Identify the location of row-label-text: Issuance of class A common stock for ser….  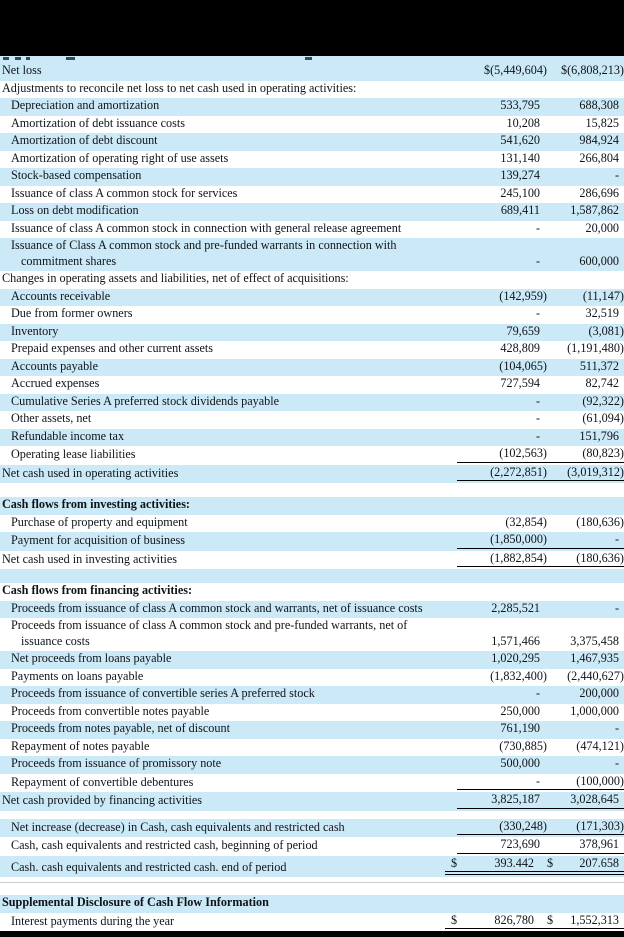
(124, 192).